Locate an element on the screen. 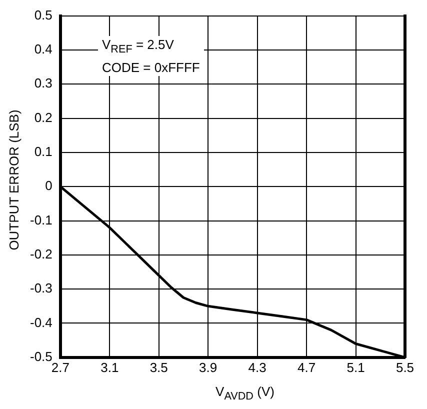 This screenshot has width=427, height=409. y-tick-label: 0.5 is located at coordinates (43, 14).